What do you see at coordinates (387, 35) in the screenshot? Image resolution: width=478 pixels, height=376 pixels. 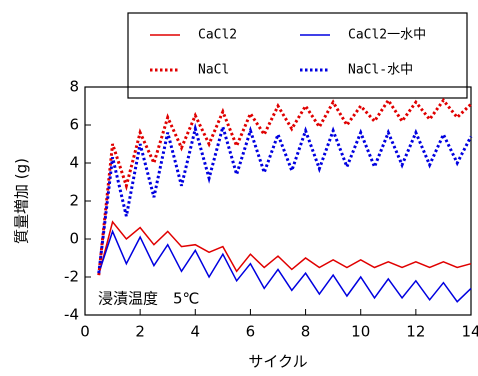 I see `legend-label: CaCl2一水中` at bounding box center [387, 35].